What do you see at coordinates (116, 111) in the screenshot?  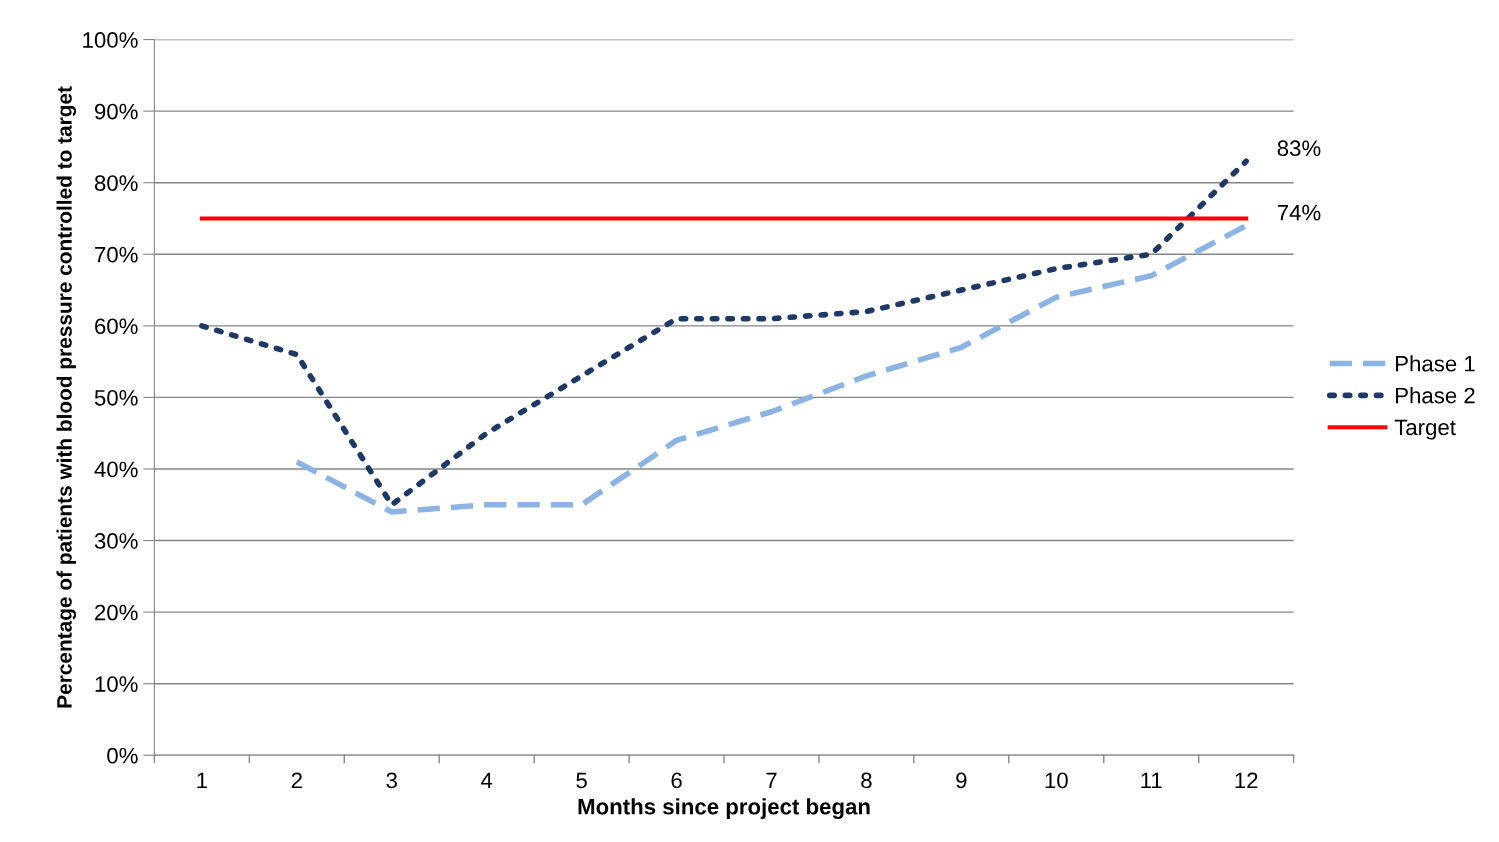 I see `y-tick-label: 90%` at bounding box center [116, 111].